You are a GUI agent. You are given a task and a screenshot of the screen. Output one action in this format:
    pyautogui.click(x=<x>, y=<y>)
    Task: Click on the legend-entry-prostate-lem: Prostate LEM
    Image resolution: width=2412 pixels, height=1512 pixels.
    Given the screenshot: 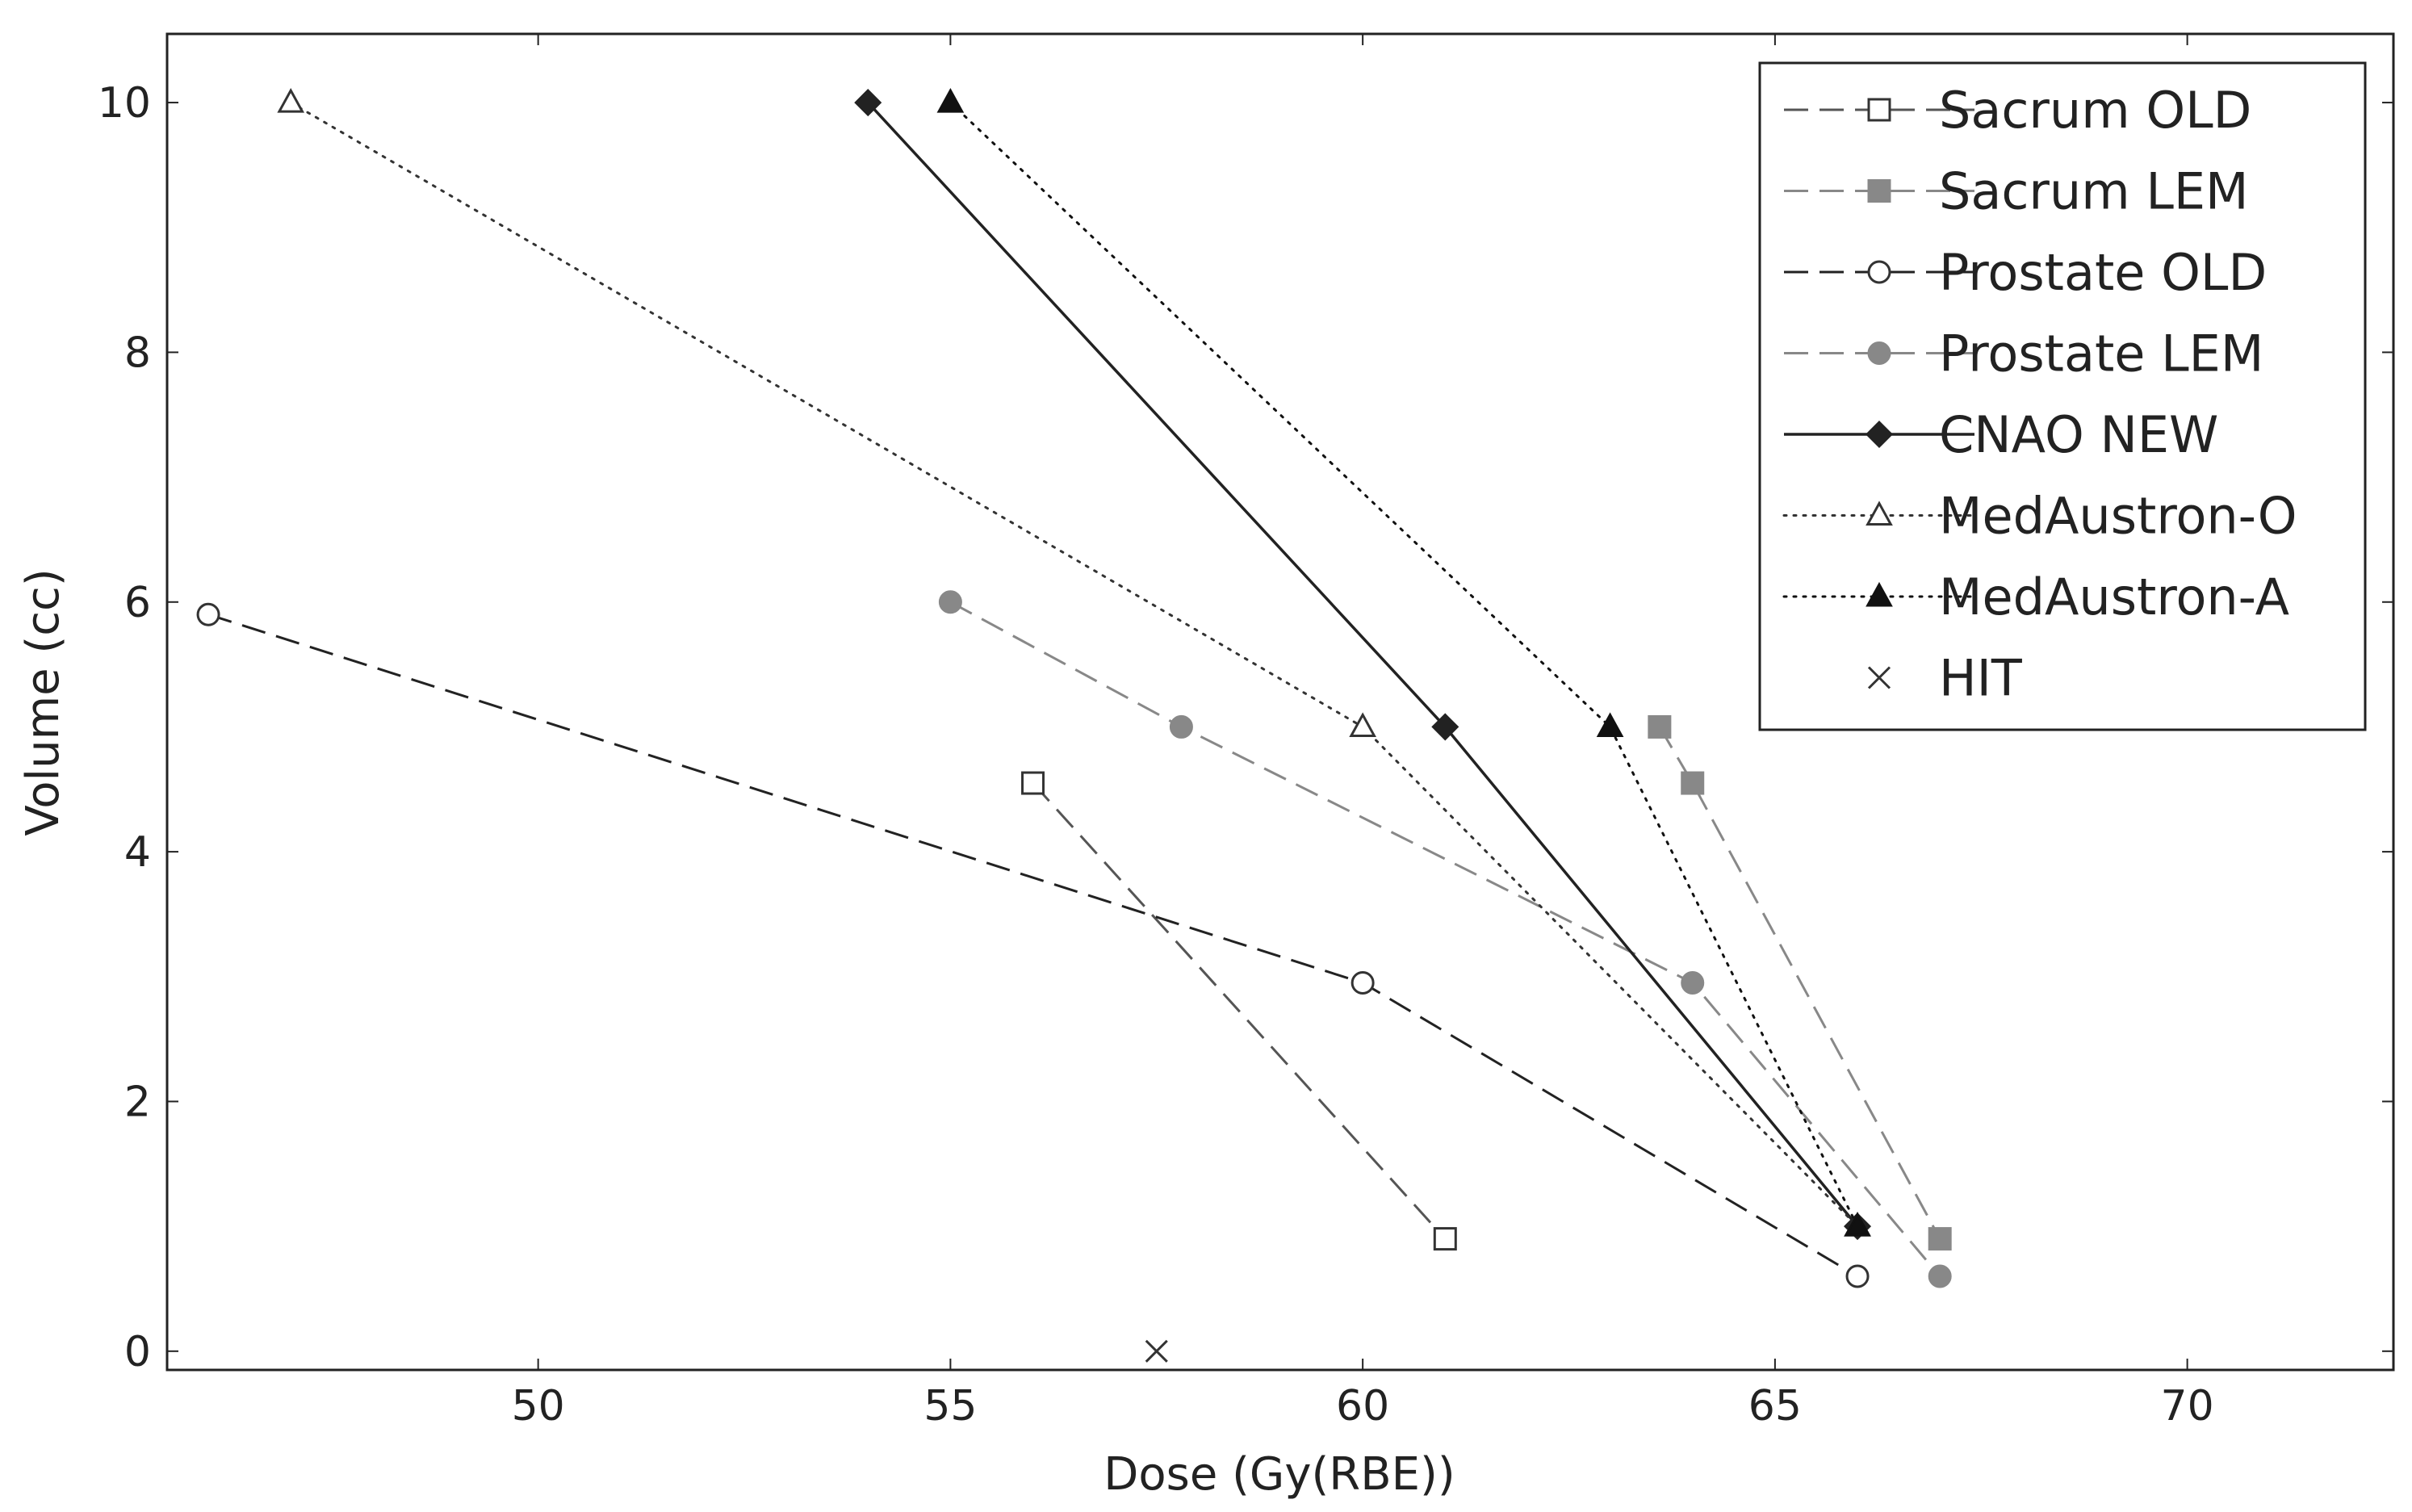 What is the action you would take?
    pyautogui.click(x=2024, y=354)
    